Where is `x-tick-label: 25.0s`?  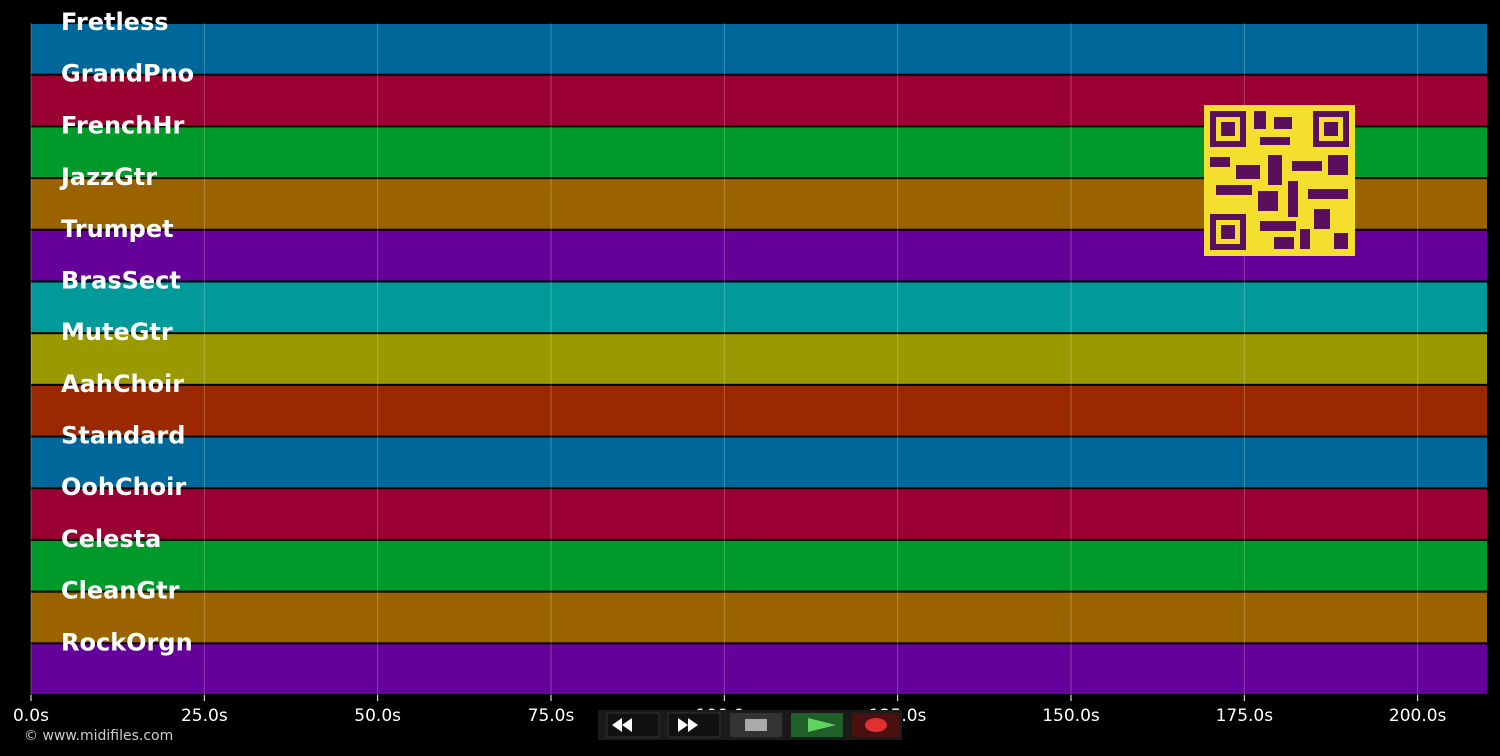
x-tick-label: 25.0s is located at coordinates (204, 716).